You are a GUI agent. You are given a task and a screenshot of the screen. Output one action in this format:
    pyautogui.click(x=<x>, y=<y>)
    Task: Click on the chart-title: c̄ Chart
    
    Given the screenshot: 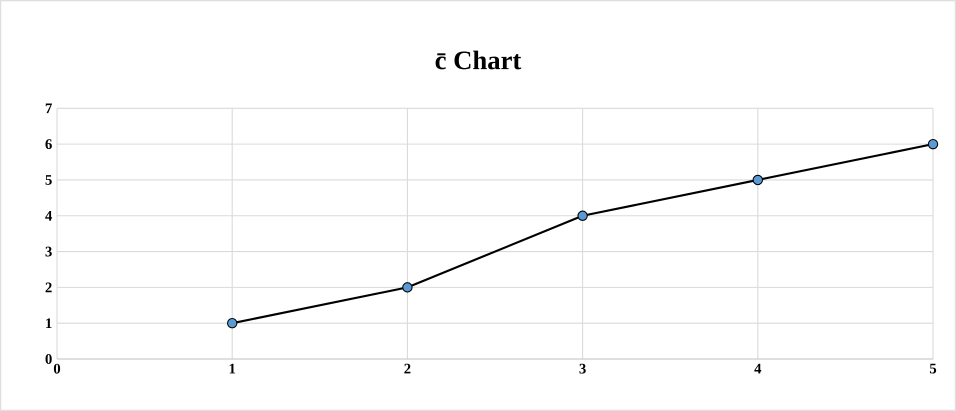 What is the action you would take?
    pyautogui.click(x=479, y=60)
    